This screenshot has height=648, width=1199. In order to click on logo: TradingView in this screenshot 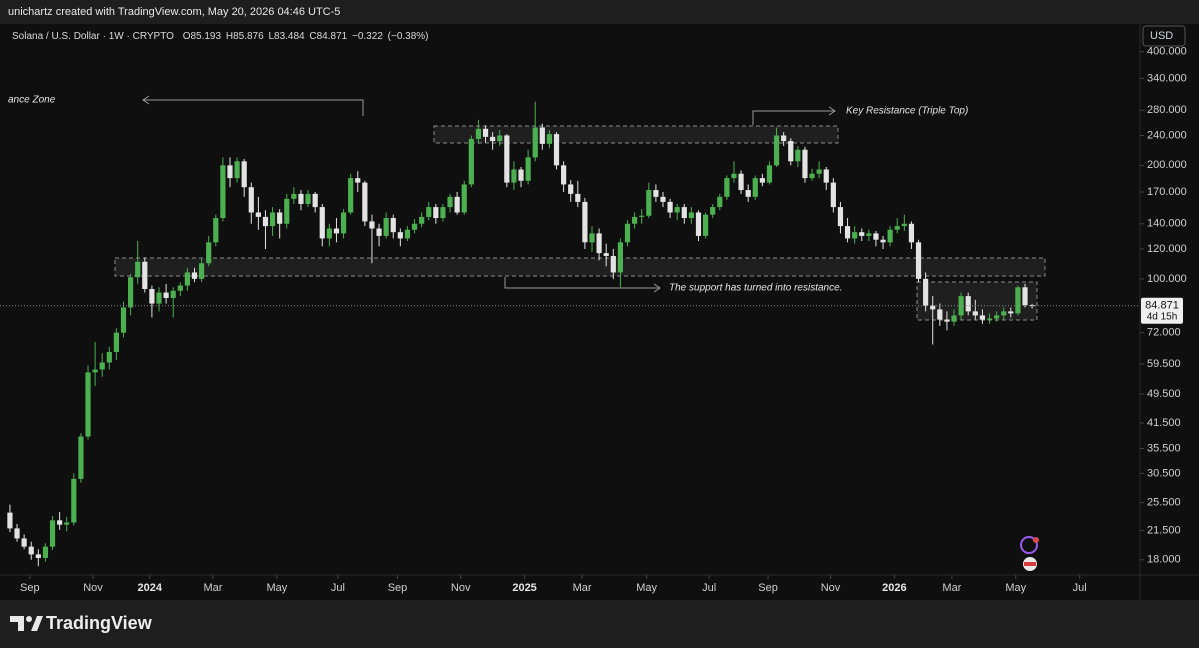, I will do `click(81, 623)`.